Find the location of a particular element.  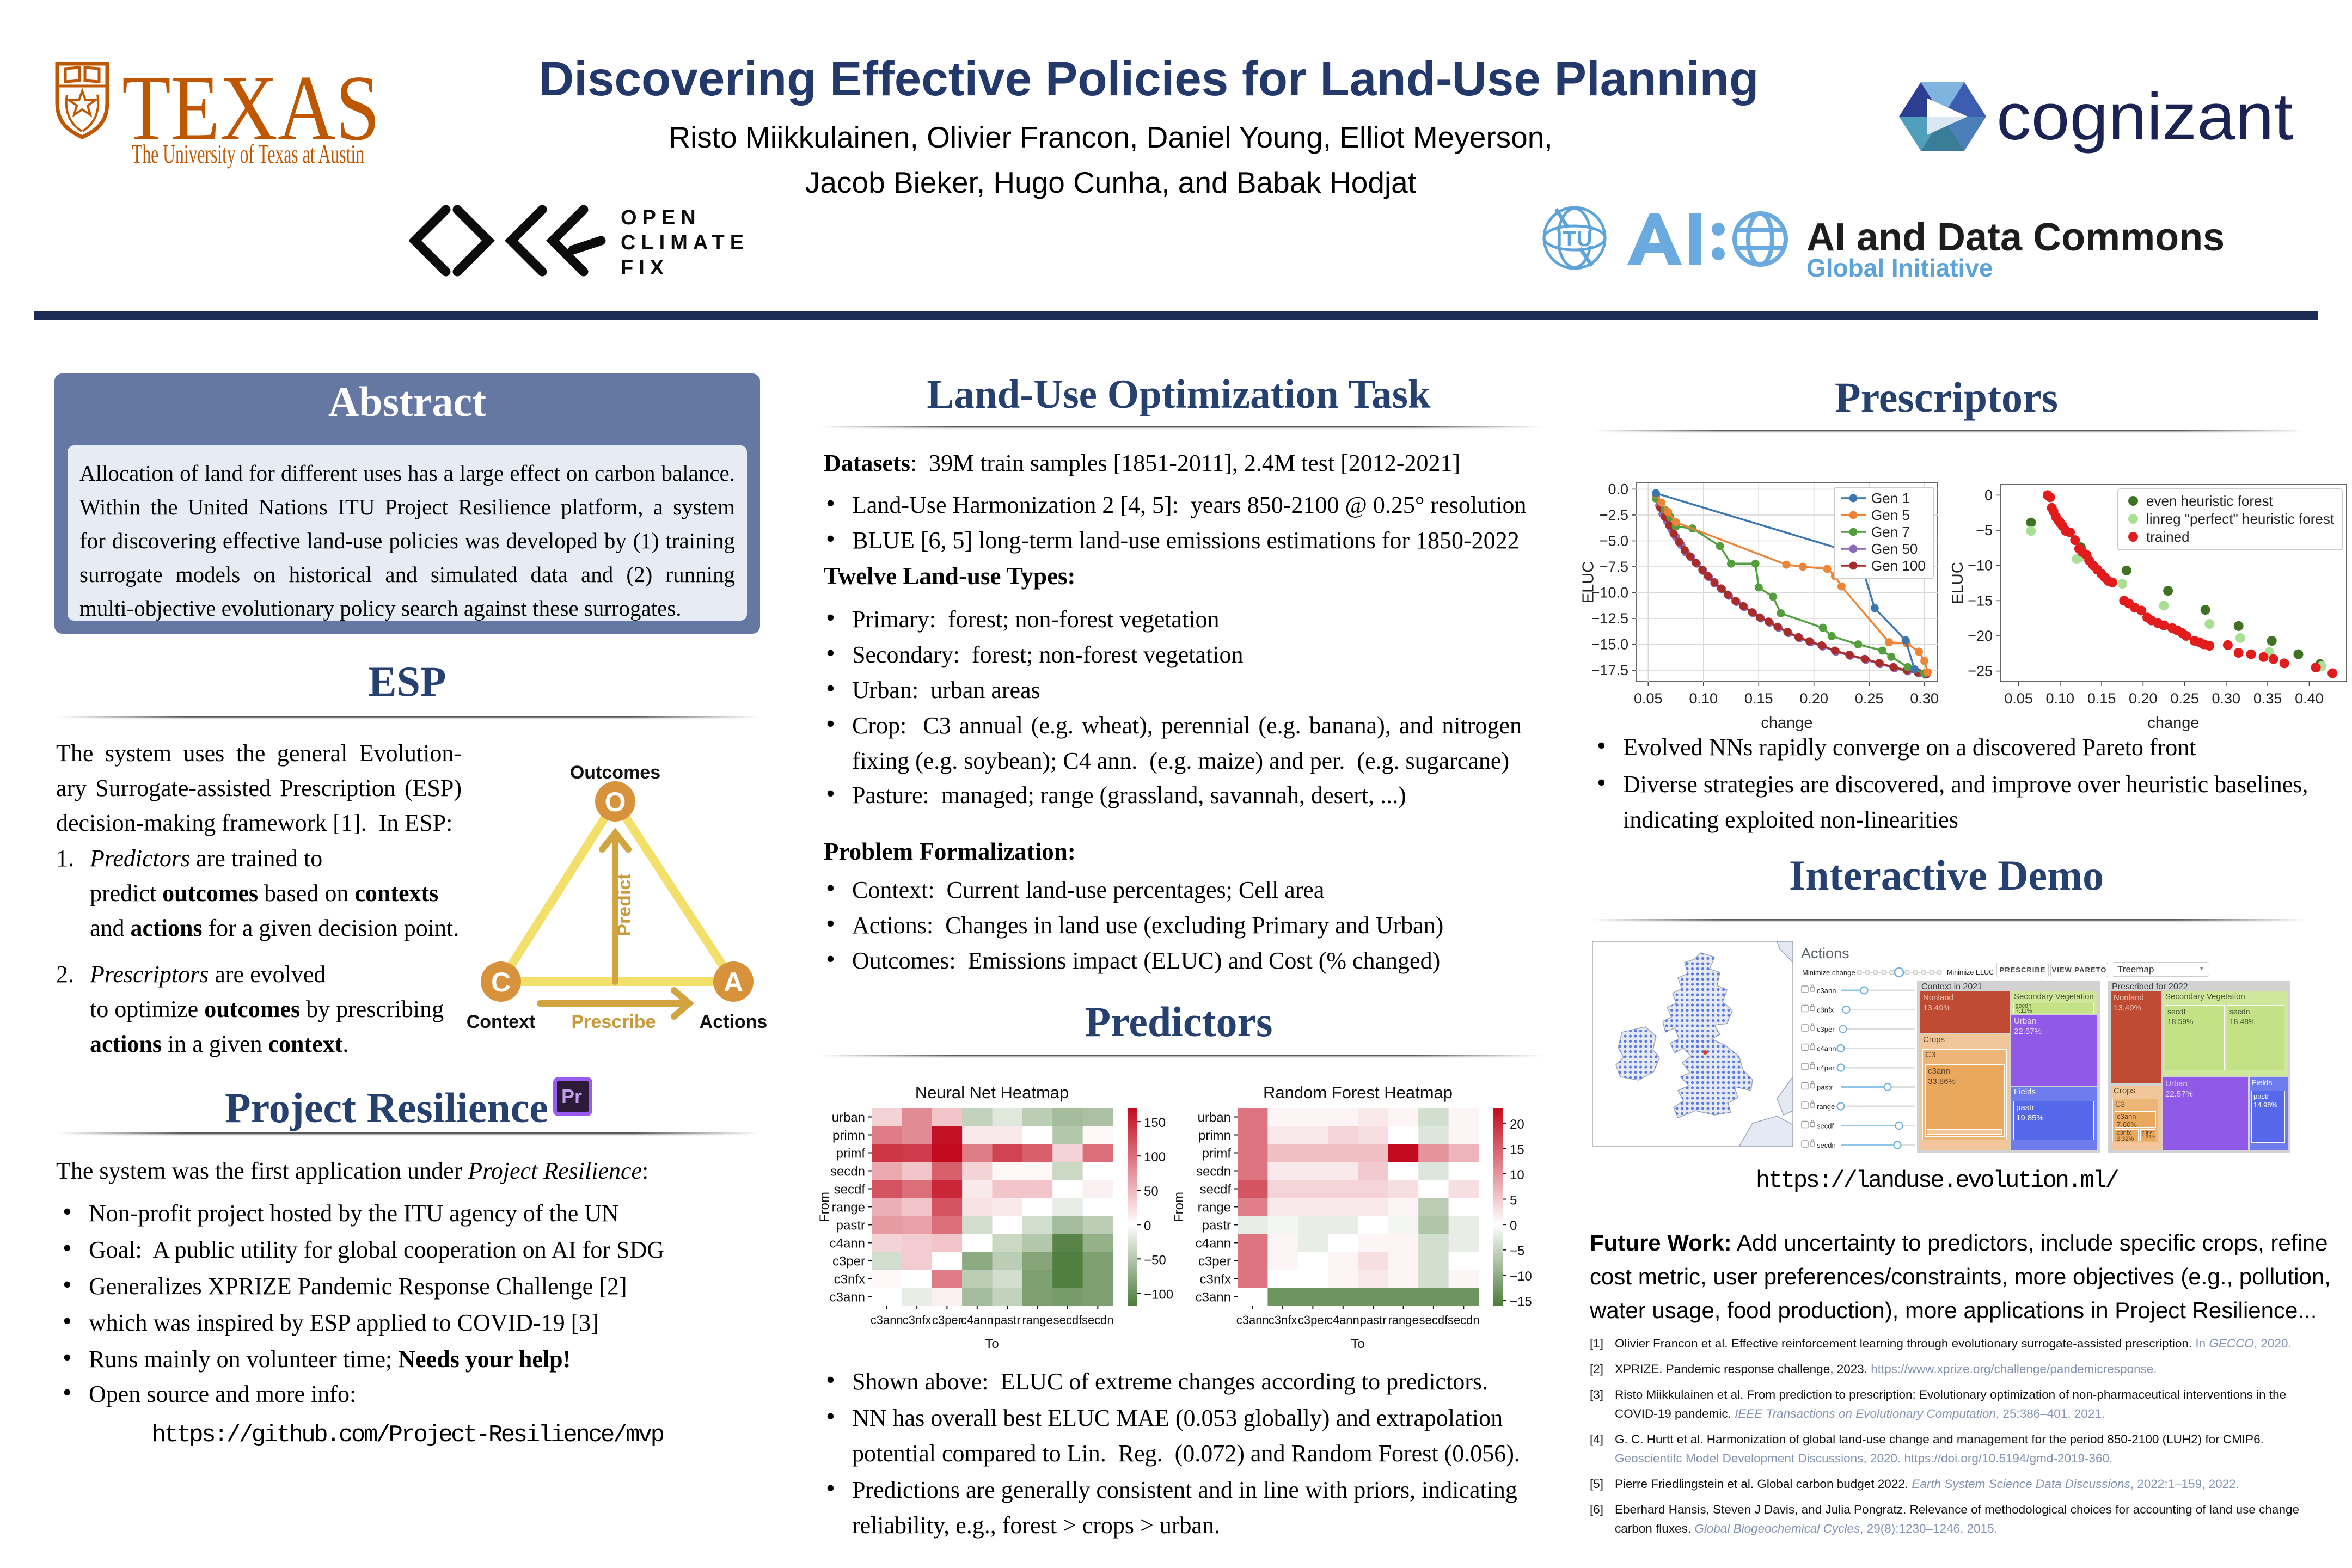

svg-text: TEXAS is located at coordinates (251, 110).